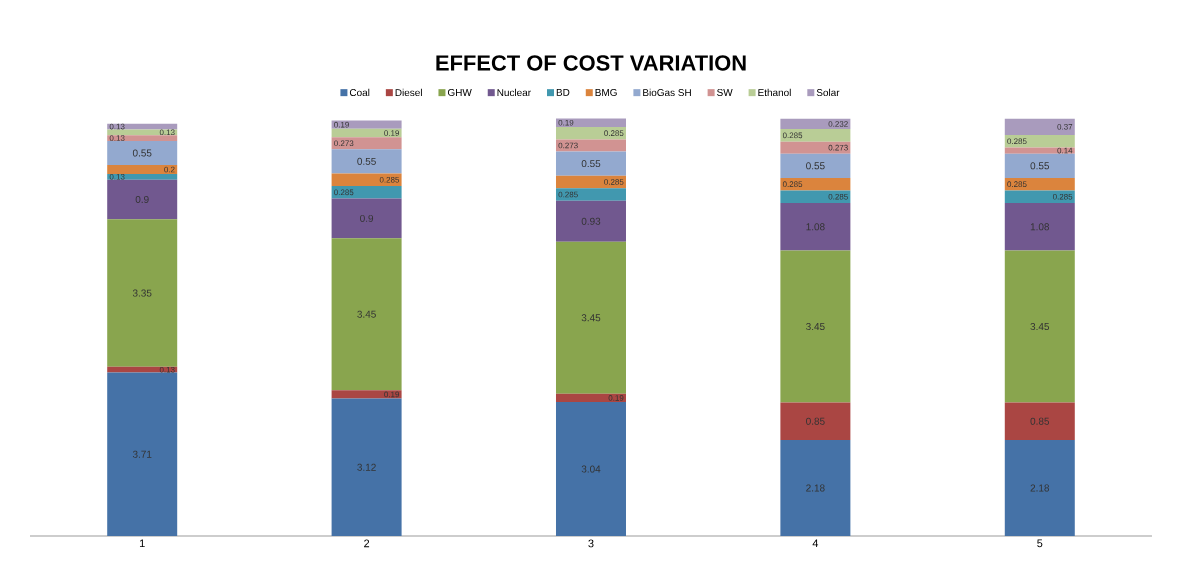 The width and height of the screenshot is (1182, 581). I want to click on legend-label: Coal, so click(359, 92).